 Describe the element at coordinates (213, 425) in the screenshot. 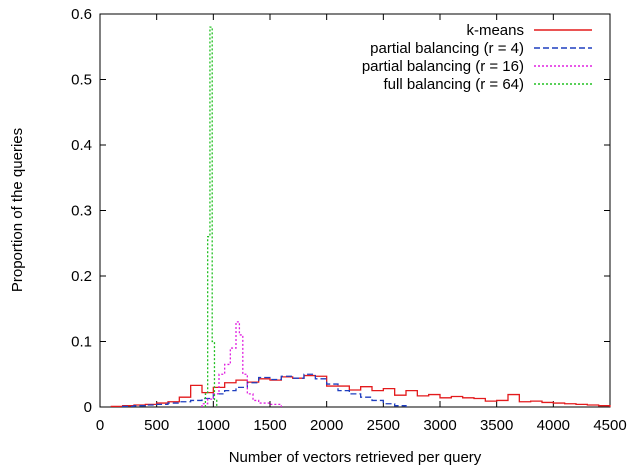

I see `x-tick-label: 1000` at that location.